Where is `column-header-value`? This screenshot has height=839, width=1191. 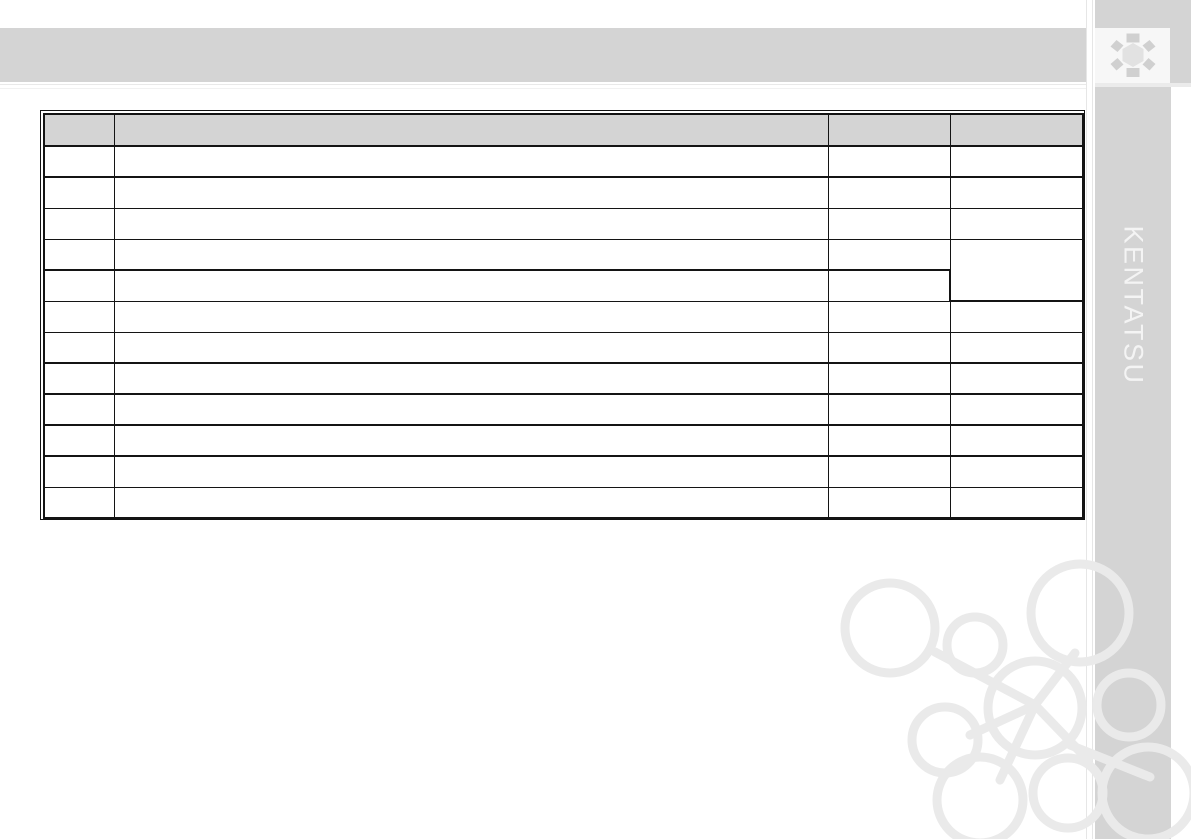 column-header-value is located at coordinates (889, 130).